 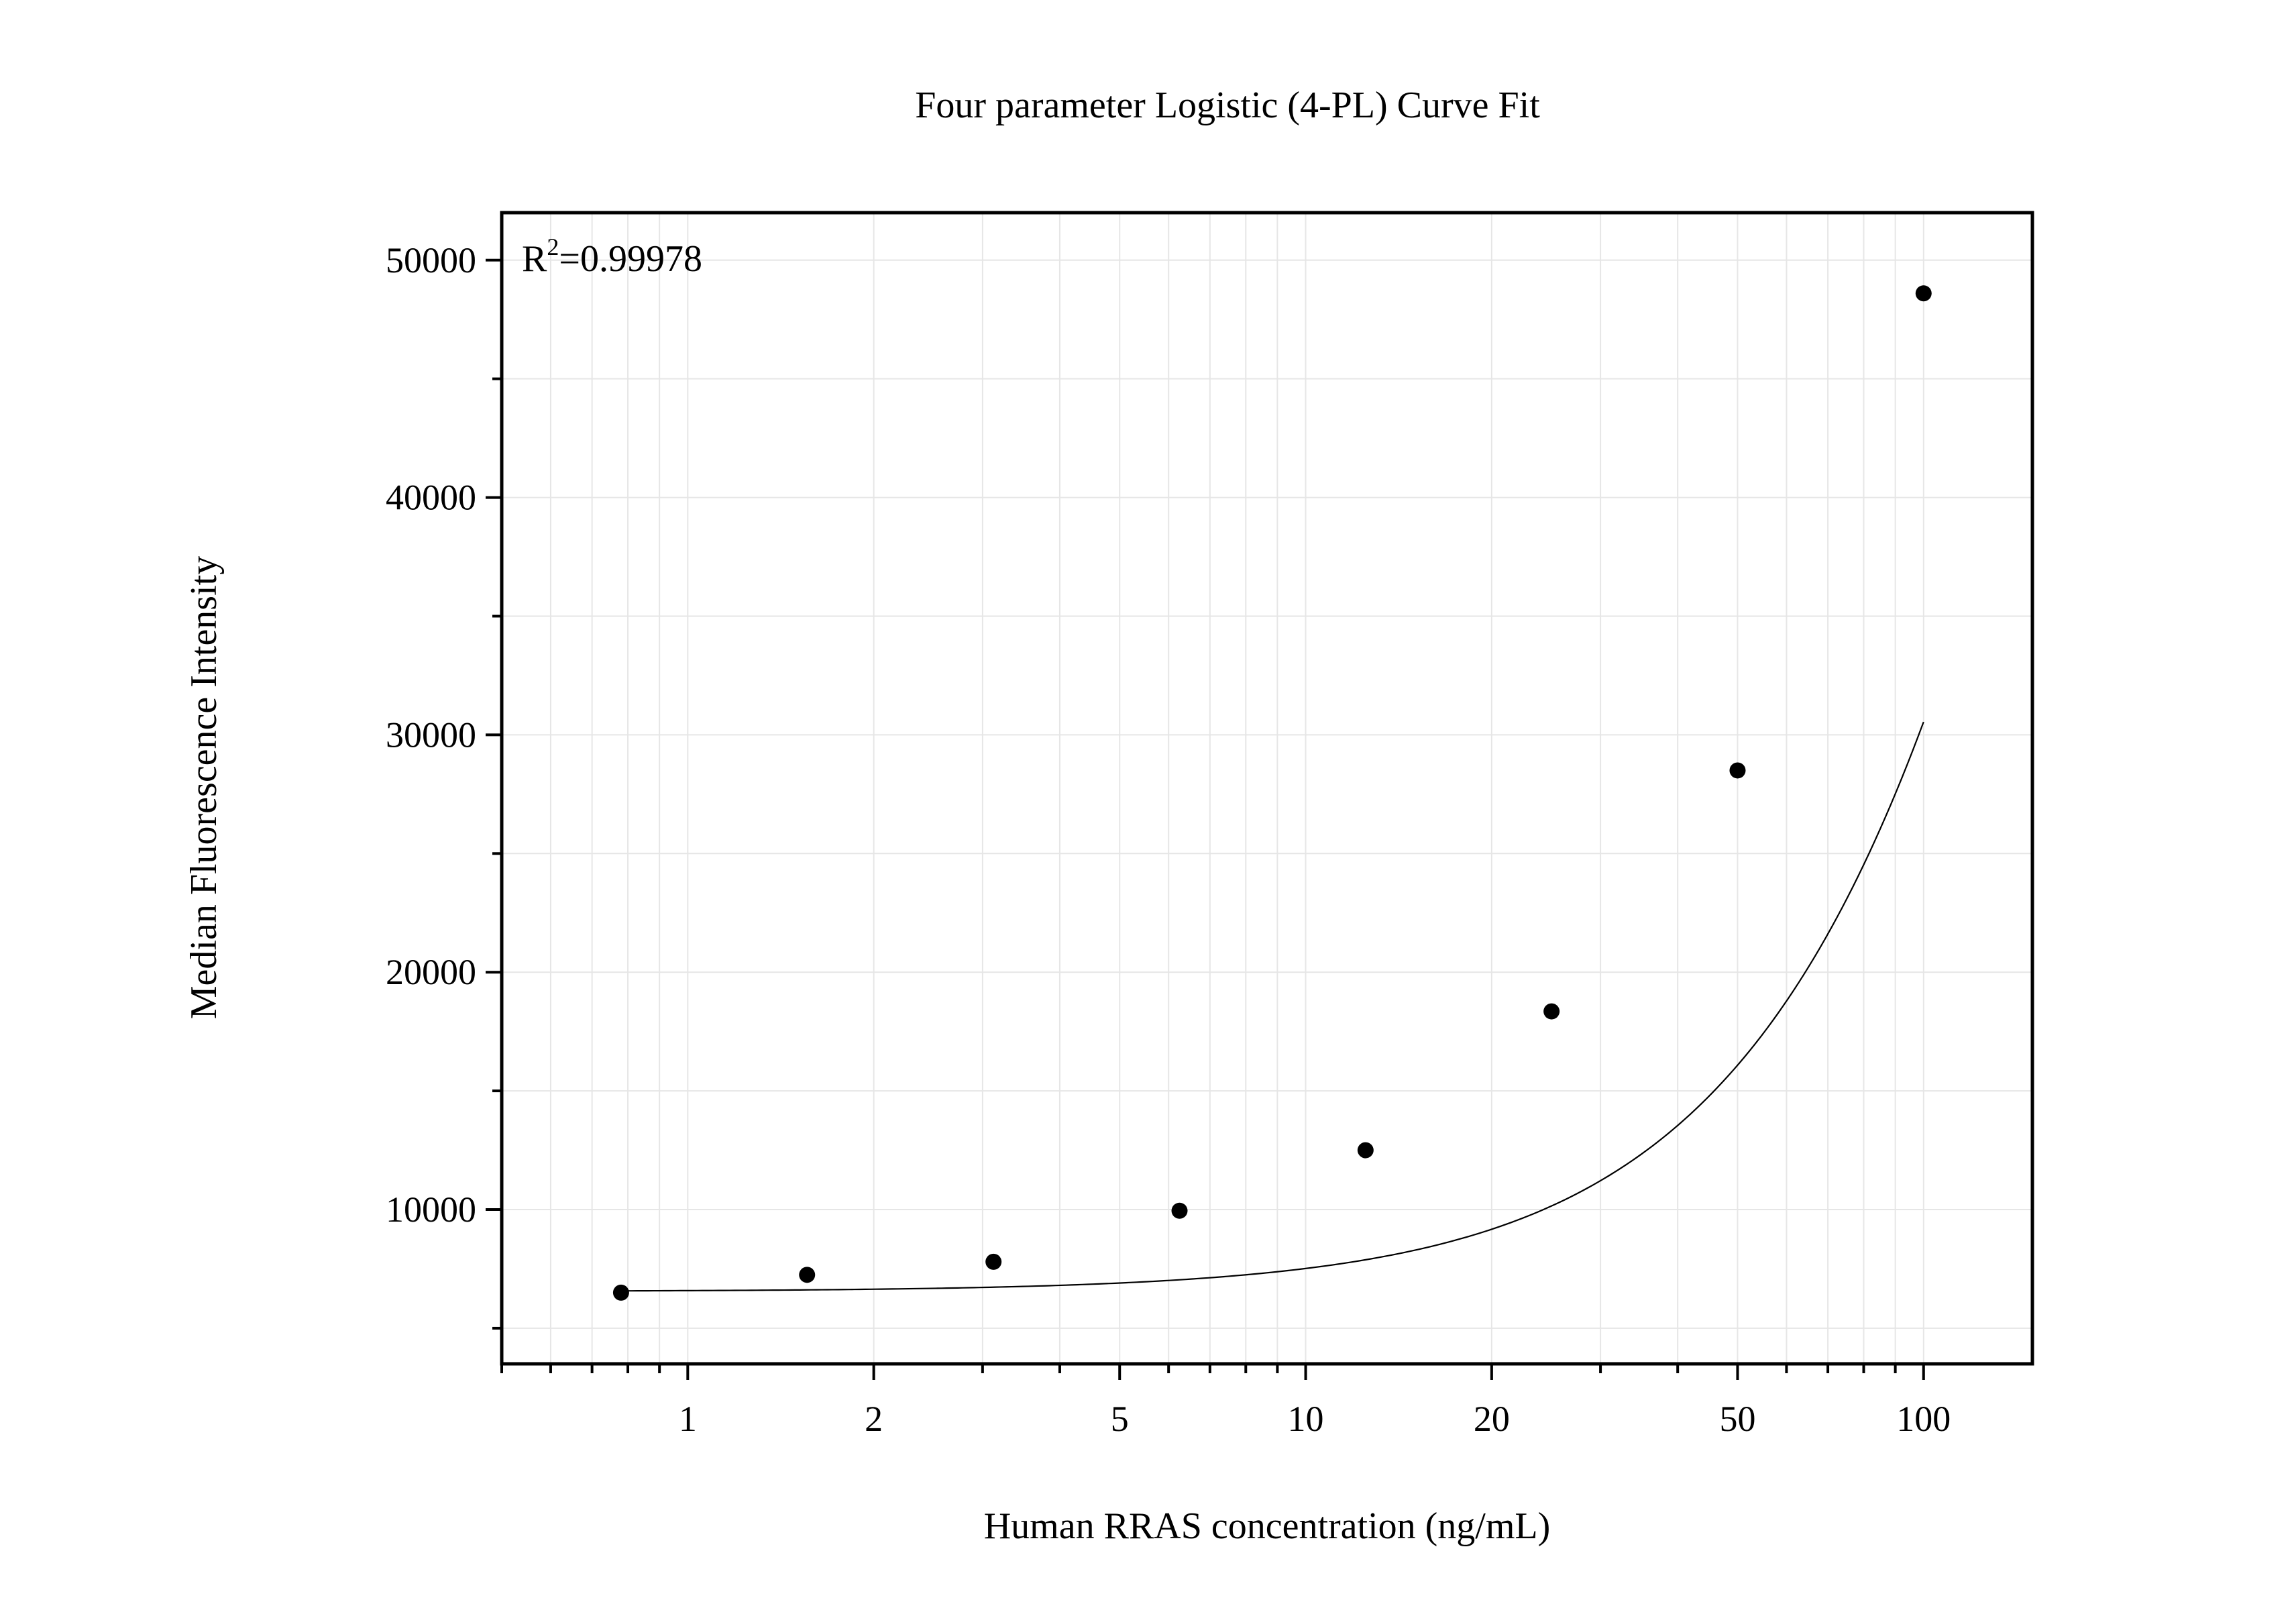 I want to click on chart-title: Four parameter Logistic (4-PL) Curve Fit, so click(x=1227, y=105).